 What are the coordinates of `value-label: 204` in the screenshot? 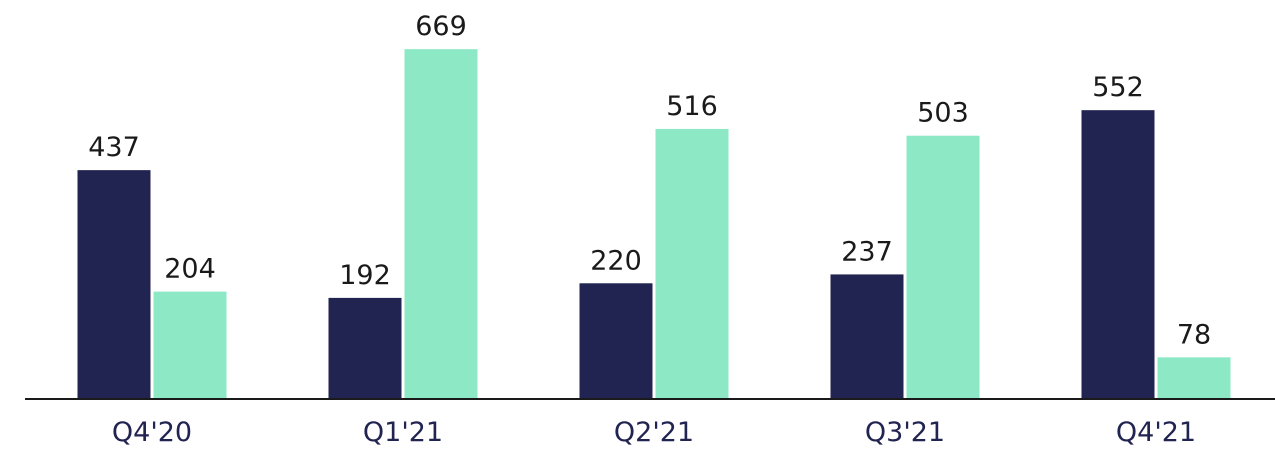 It's located at (190, 269).